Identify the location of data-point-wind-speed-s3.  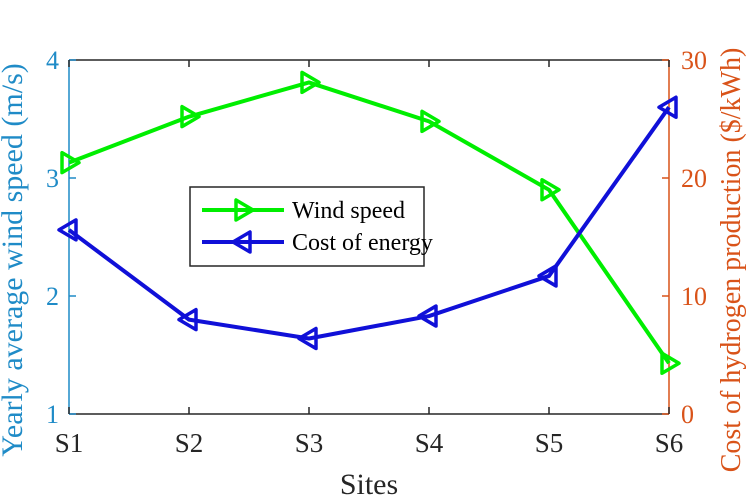
(310, 82).